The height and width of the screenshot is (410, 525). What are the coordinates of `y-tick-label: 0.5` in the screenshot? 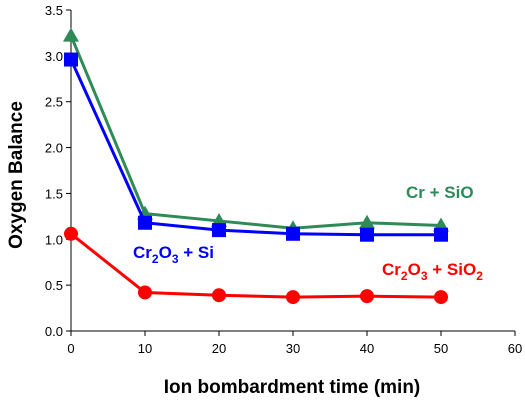 It's located at (54, 285).